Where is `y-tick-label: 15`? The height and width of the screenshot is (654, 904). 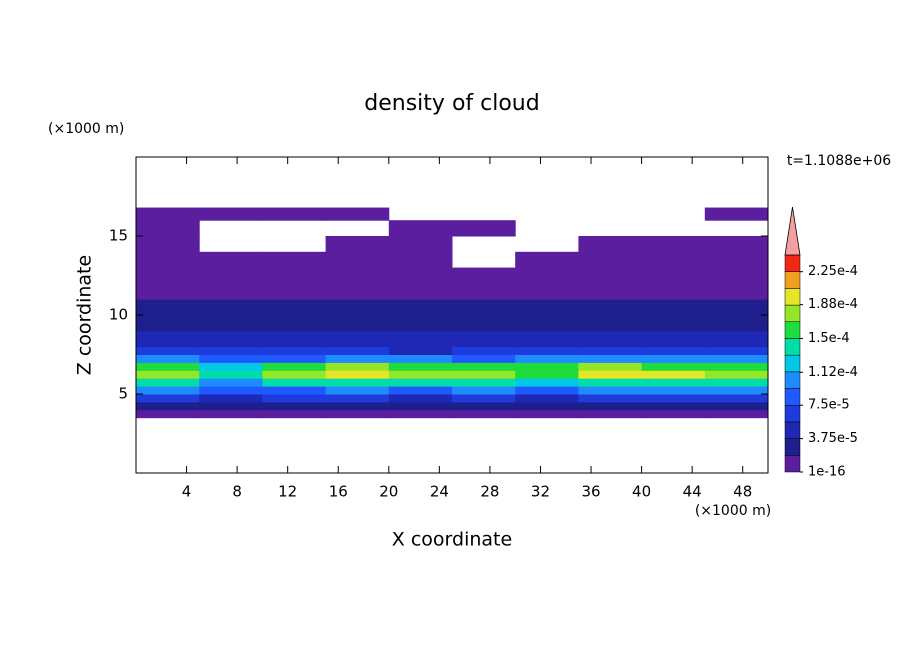 y-tick-label: 15 is located at coordinates (118, 236).